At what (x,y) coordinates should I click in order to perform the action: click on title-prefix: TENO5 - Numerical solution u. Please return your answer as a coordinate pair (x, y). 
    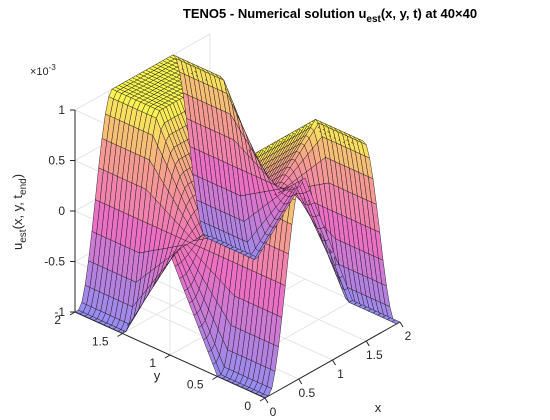
    Looking at the image, I should click on (275, 13).